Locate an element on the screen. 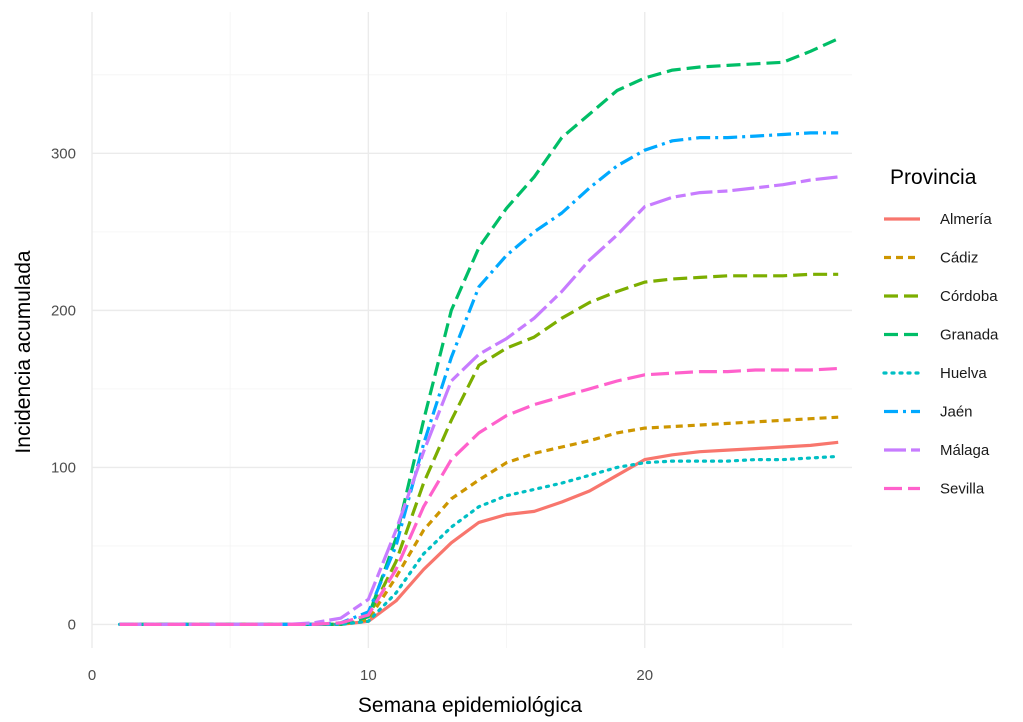 The height and width of the screenshot is (722, 1023). x-tick-label: 10 is located at coordinates (368, 675).